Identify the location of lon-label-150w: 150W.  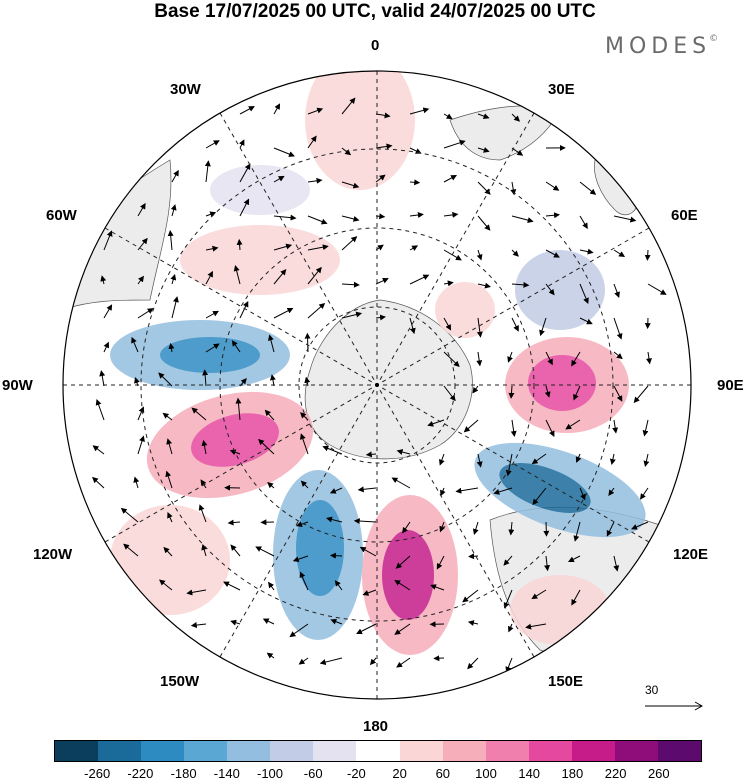
(180, 681).